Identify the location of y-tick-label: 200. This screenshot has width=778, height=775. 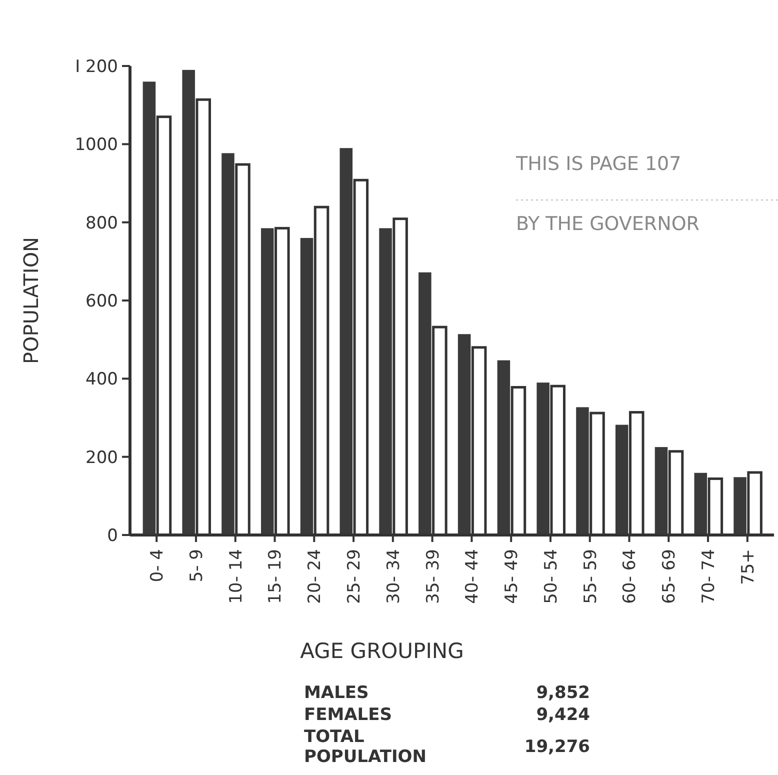
(102, 458).